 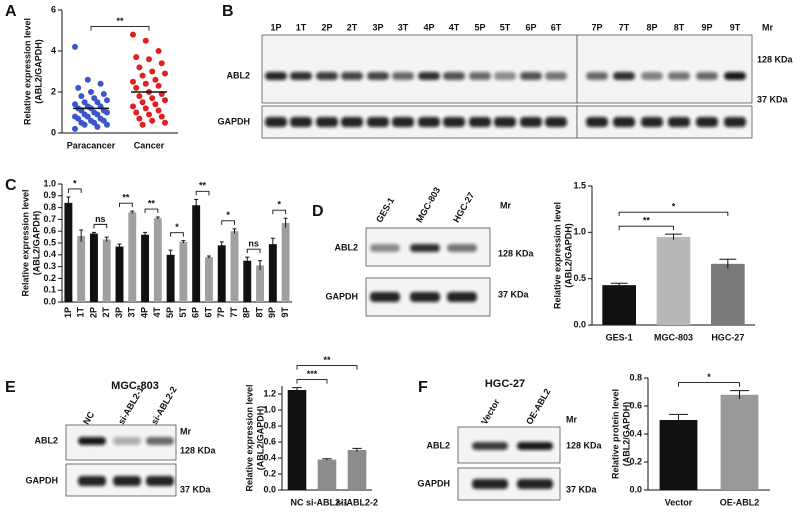 I want to click on x-tick-label: 4P, so click(x=144, y=312).